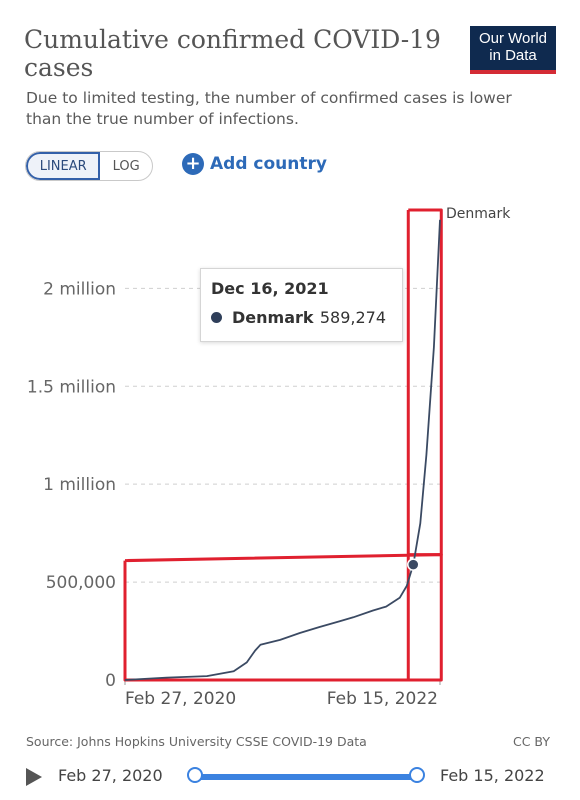 The width and height of the screenshot is (580, 800). Describe the element at coordinates (273, 317) in the screenshot. I see `tooltip-series-name: Denmark` at that location.